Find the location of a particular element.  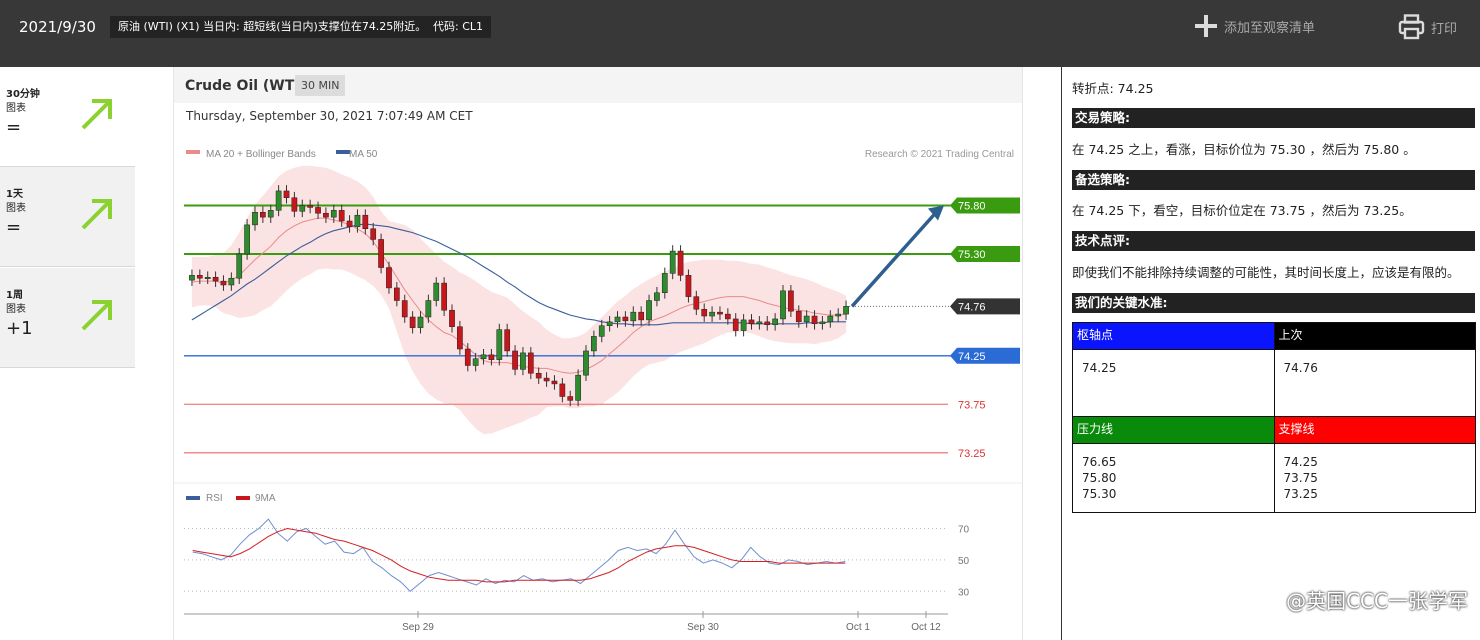

support-value: 74.25 is located at coordinates (1300, 462).